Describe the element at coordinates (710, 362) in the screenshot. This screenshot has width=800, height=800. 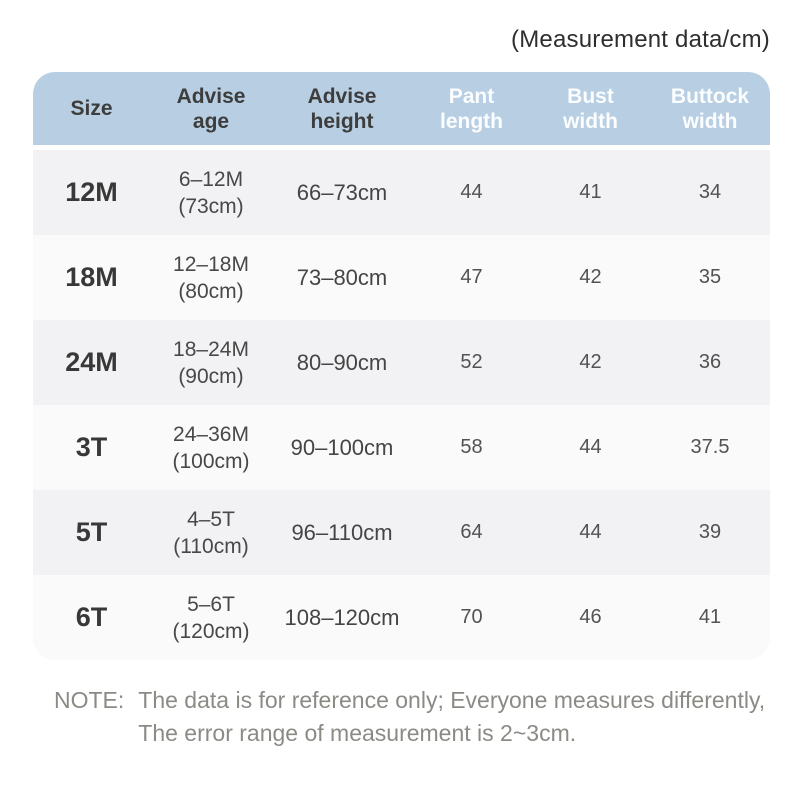
I see `cell-buttock-width: 36` at that location.